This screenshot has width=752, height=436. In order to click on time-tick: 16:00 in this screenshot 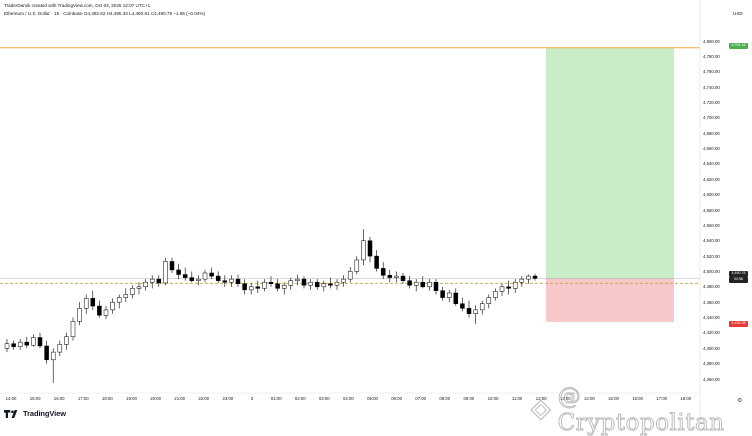, I will do `click(637, 398)`.